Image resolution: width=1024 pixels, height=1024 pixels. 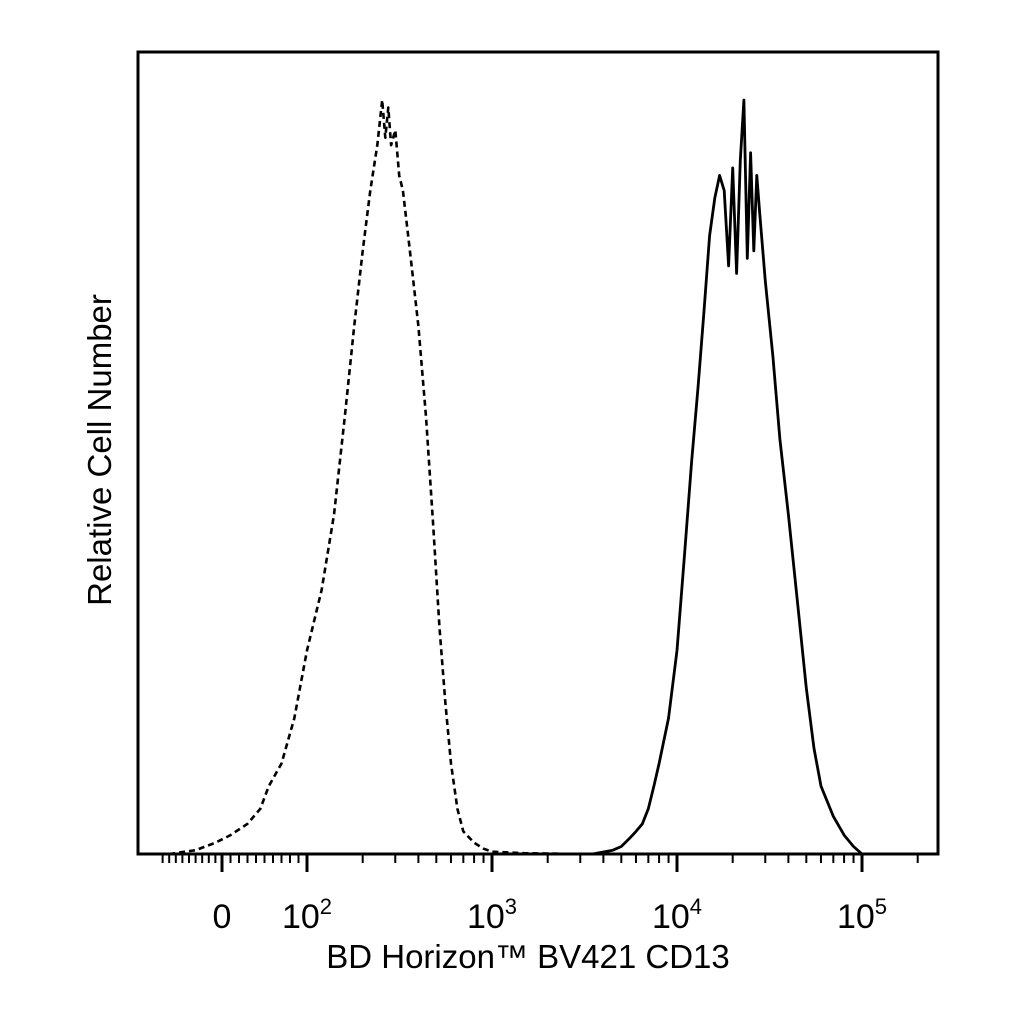 I want to click on x-axis-minor-ticks, so click(x=540, y=858).